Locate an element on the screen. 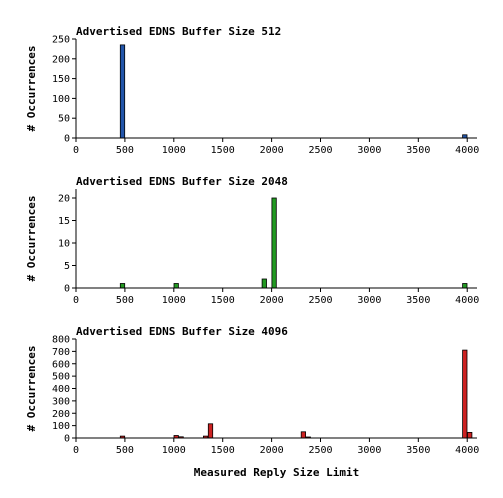 The width and height of the screenshot is (503, 498). chart-title: Advertised EDNS Buffer Size 2048 is located at coordinates (182, 181).